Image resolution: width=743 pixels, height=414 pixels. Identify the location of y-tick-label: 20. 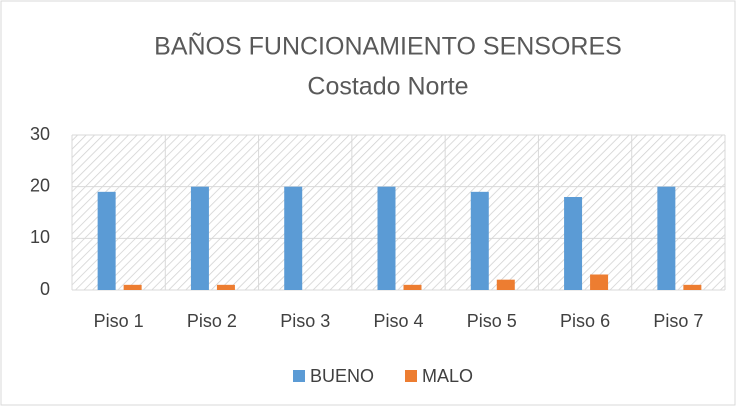
(40, 185).